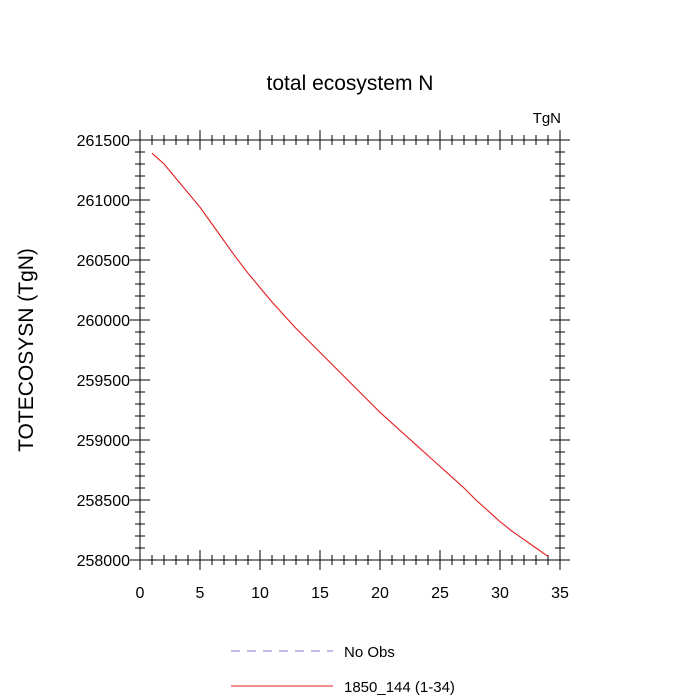  What do you see at coordinates (103, 321) in the screenshot?
I see `y-tick-label: 260000` at bounding box center [103, 321].